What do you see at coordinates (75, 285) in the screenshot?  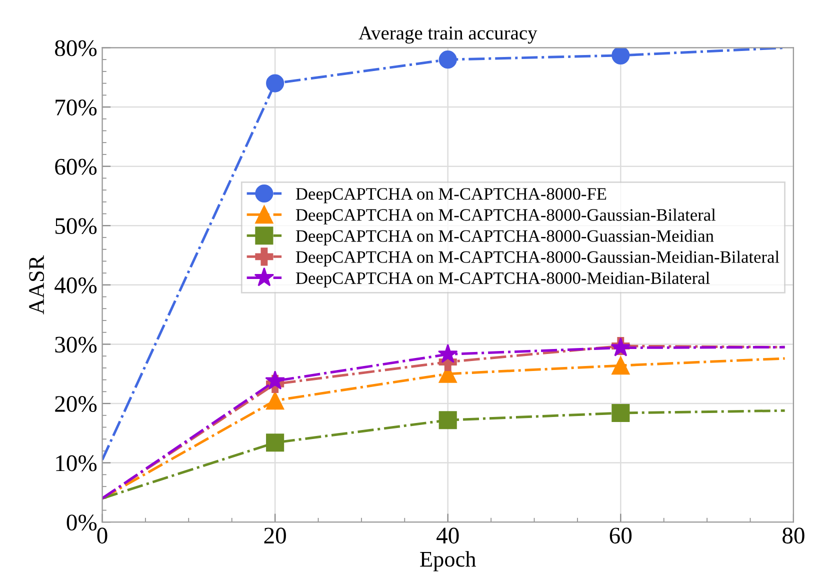 I see `y-tick-label: 40%` at bounding box center [75, 285].